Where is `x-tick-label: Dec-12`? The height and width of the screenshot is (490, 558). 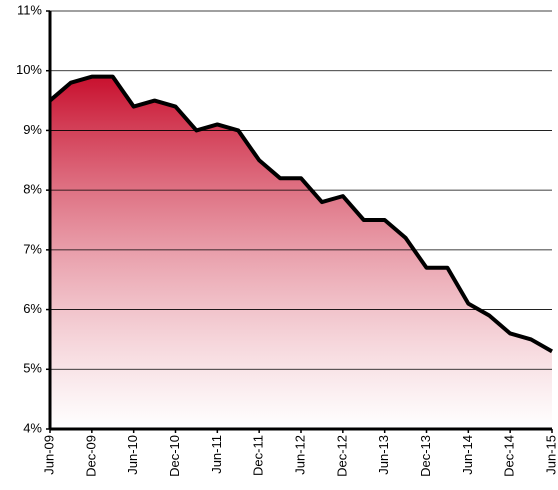 x-tick-label: Dec-12 is located at coordinates (341, 456).